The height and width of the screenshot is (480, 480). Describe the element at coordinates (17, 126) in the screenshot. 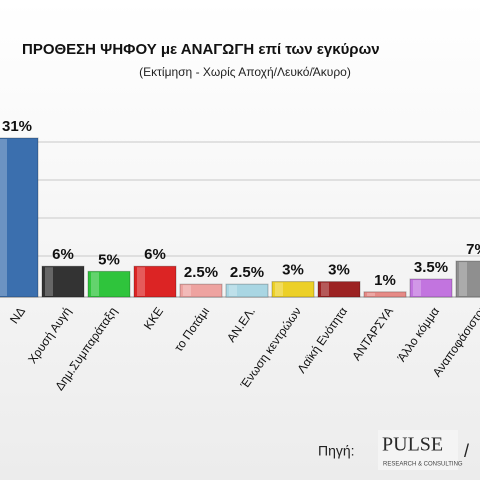

I see `value-label: 31%` at that location.